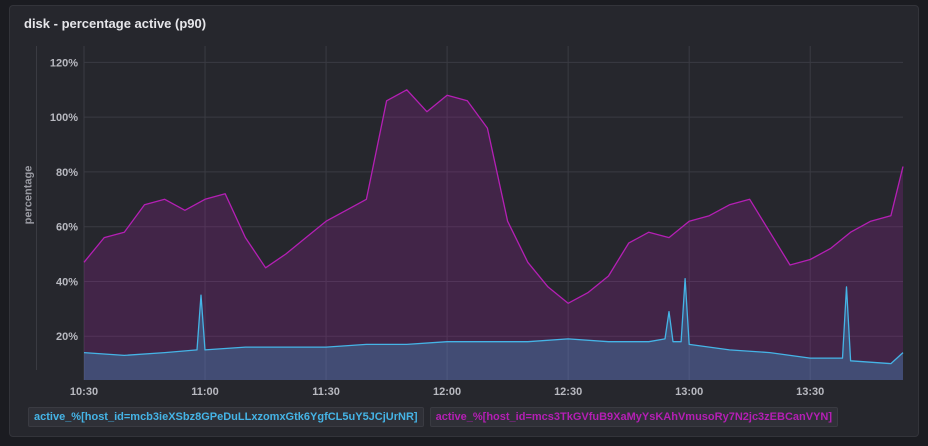 This screenshot has height=446, width=928. I want to click on y-tick-labels: 20% 40% 60% 80% 100% 120%, so click(64, 200).